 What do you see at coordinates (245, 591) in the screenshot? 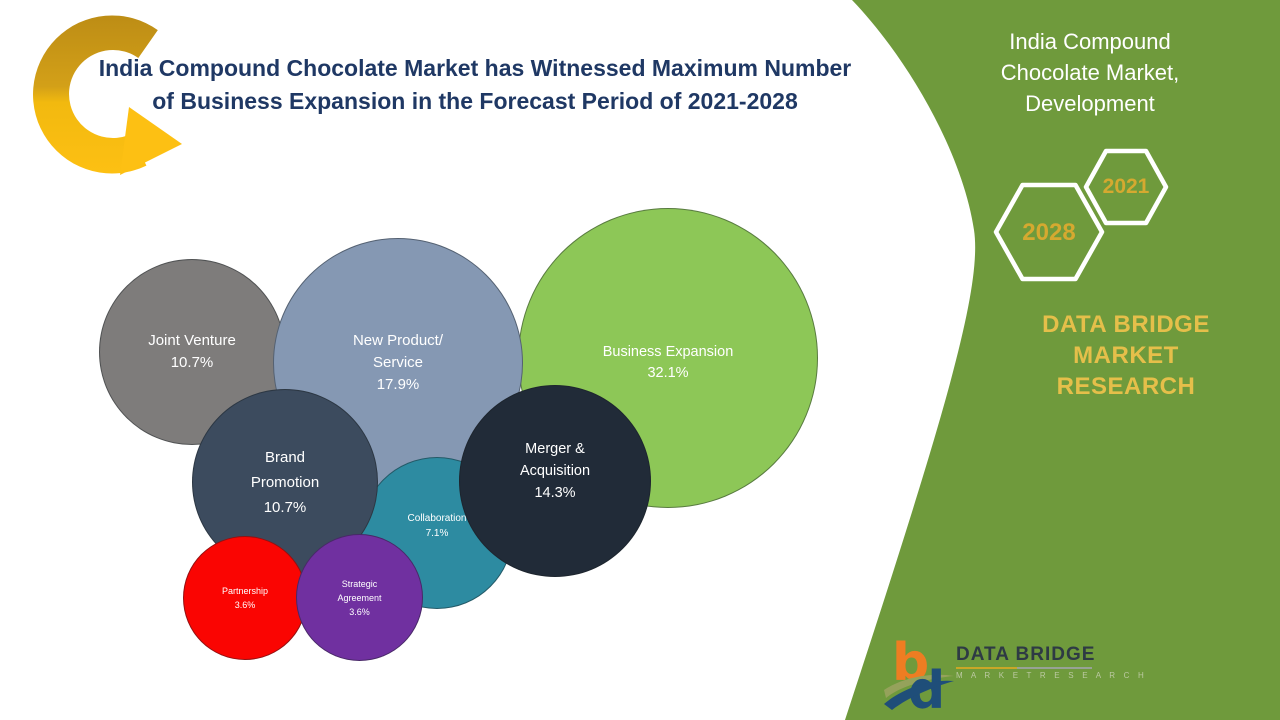
I see `bubble-label: Partnership` at bounding box center [245, 591].